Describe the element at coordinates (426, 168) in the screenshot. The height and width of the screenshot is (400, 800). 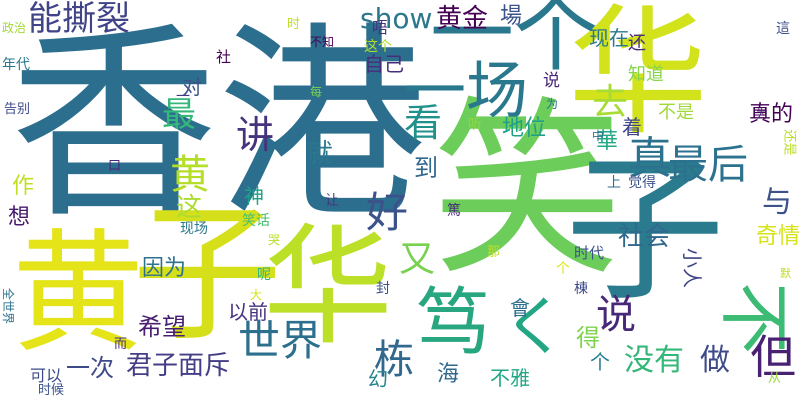
I see `word: 到` at that location.